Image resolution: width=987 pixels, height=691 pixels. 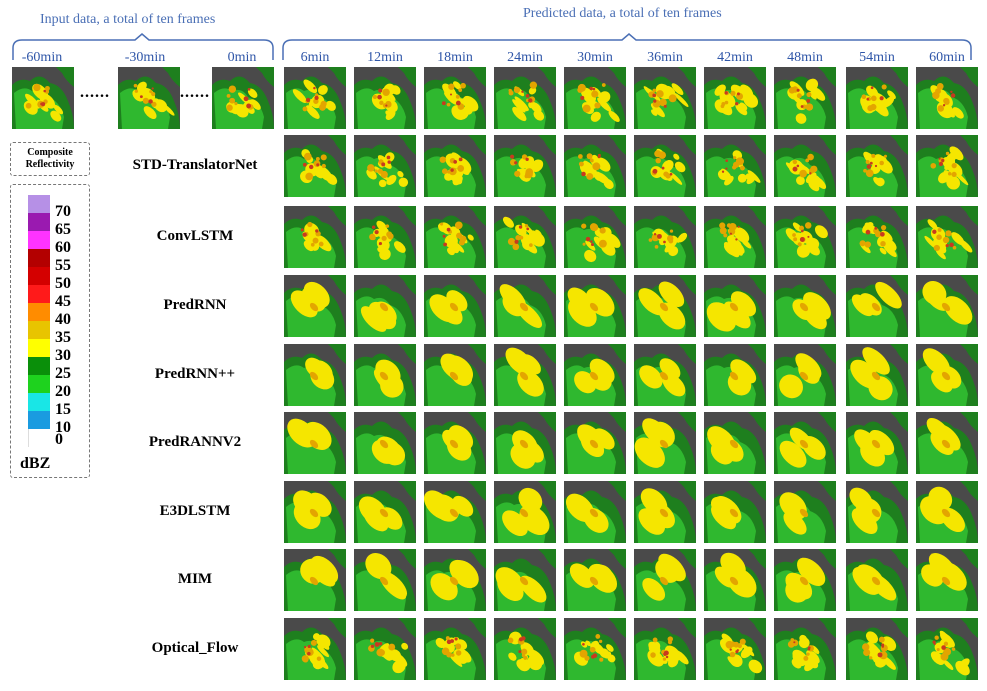 I want to click on legend-tick-label: 20, so click(x=63, y=391).